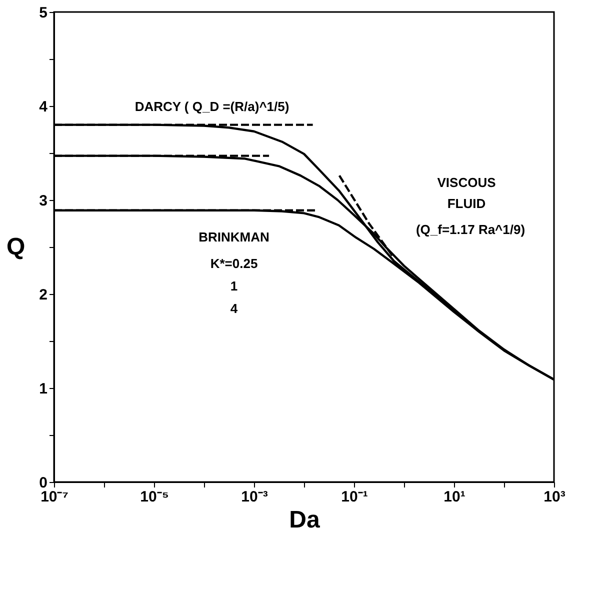 Image resolution: width=614 pixels, height=611 pixels. Describe the element at coordinates (354, 497) in the screenshot. I see `x-tick-label: 10⁻¹` at that location.